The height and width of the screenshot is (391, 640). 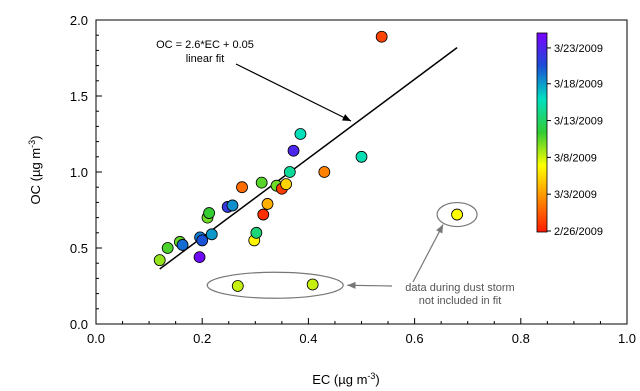 What do you see at coordinates (521, 338) in the screenshot?
I see `x-tick-label: 0.8` at bounding box center [521, 338].